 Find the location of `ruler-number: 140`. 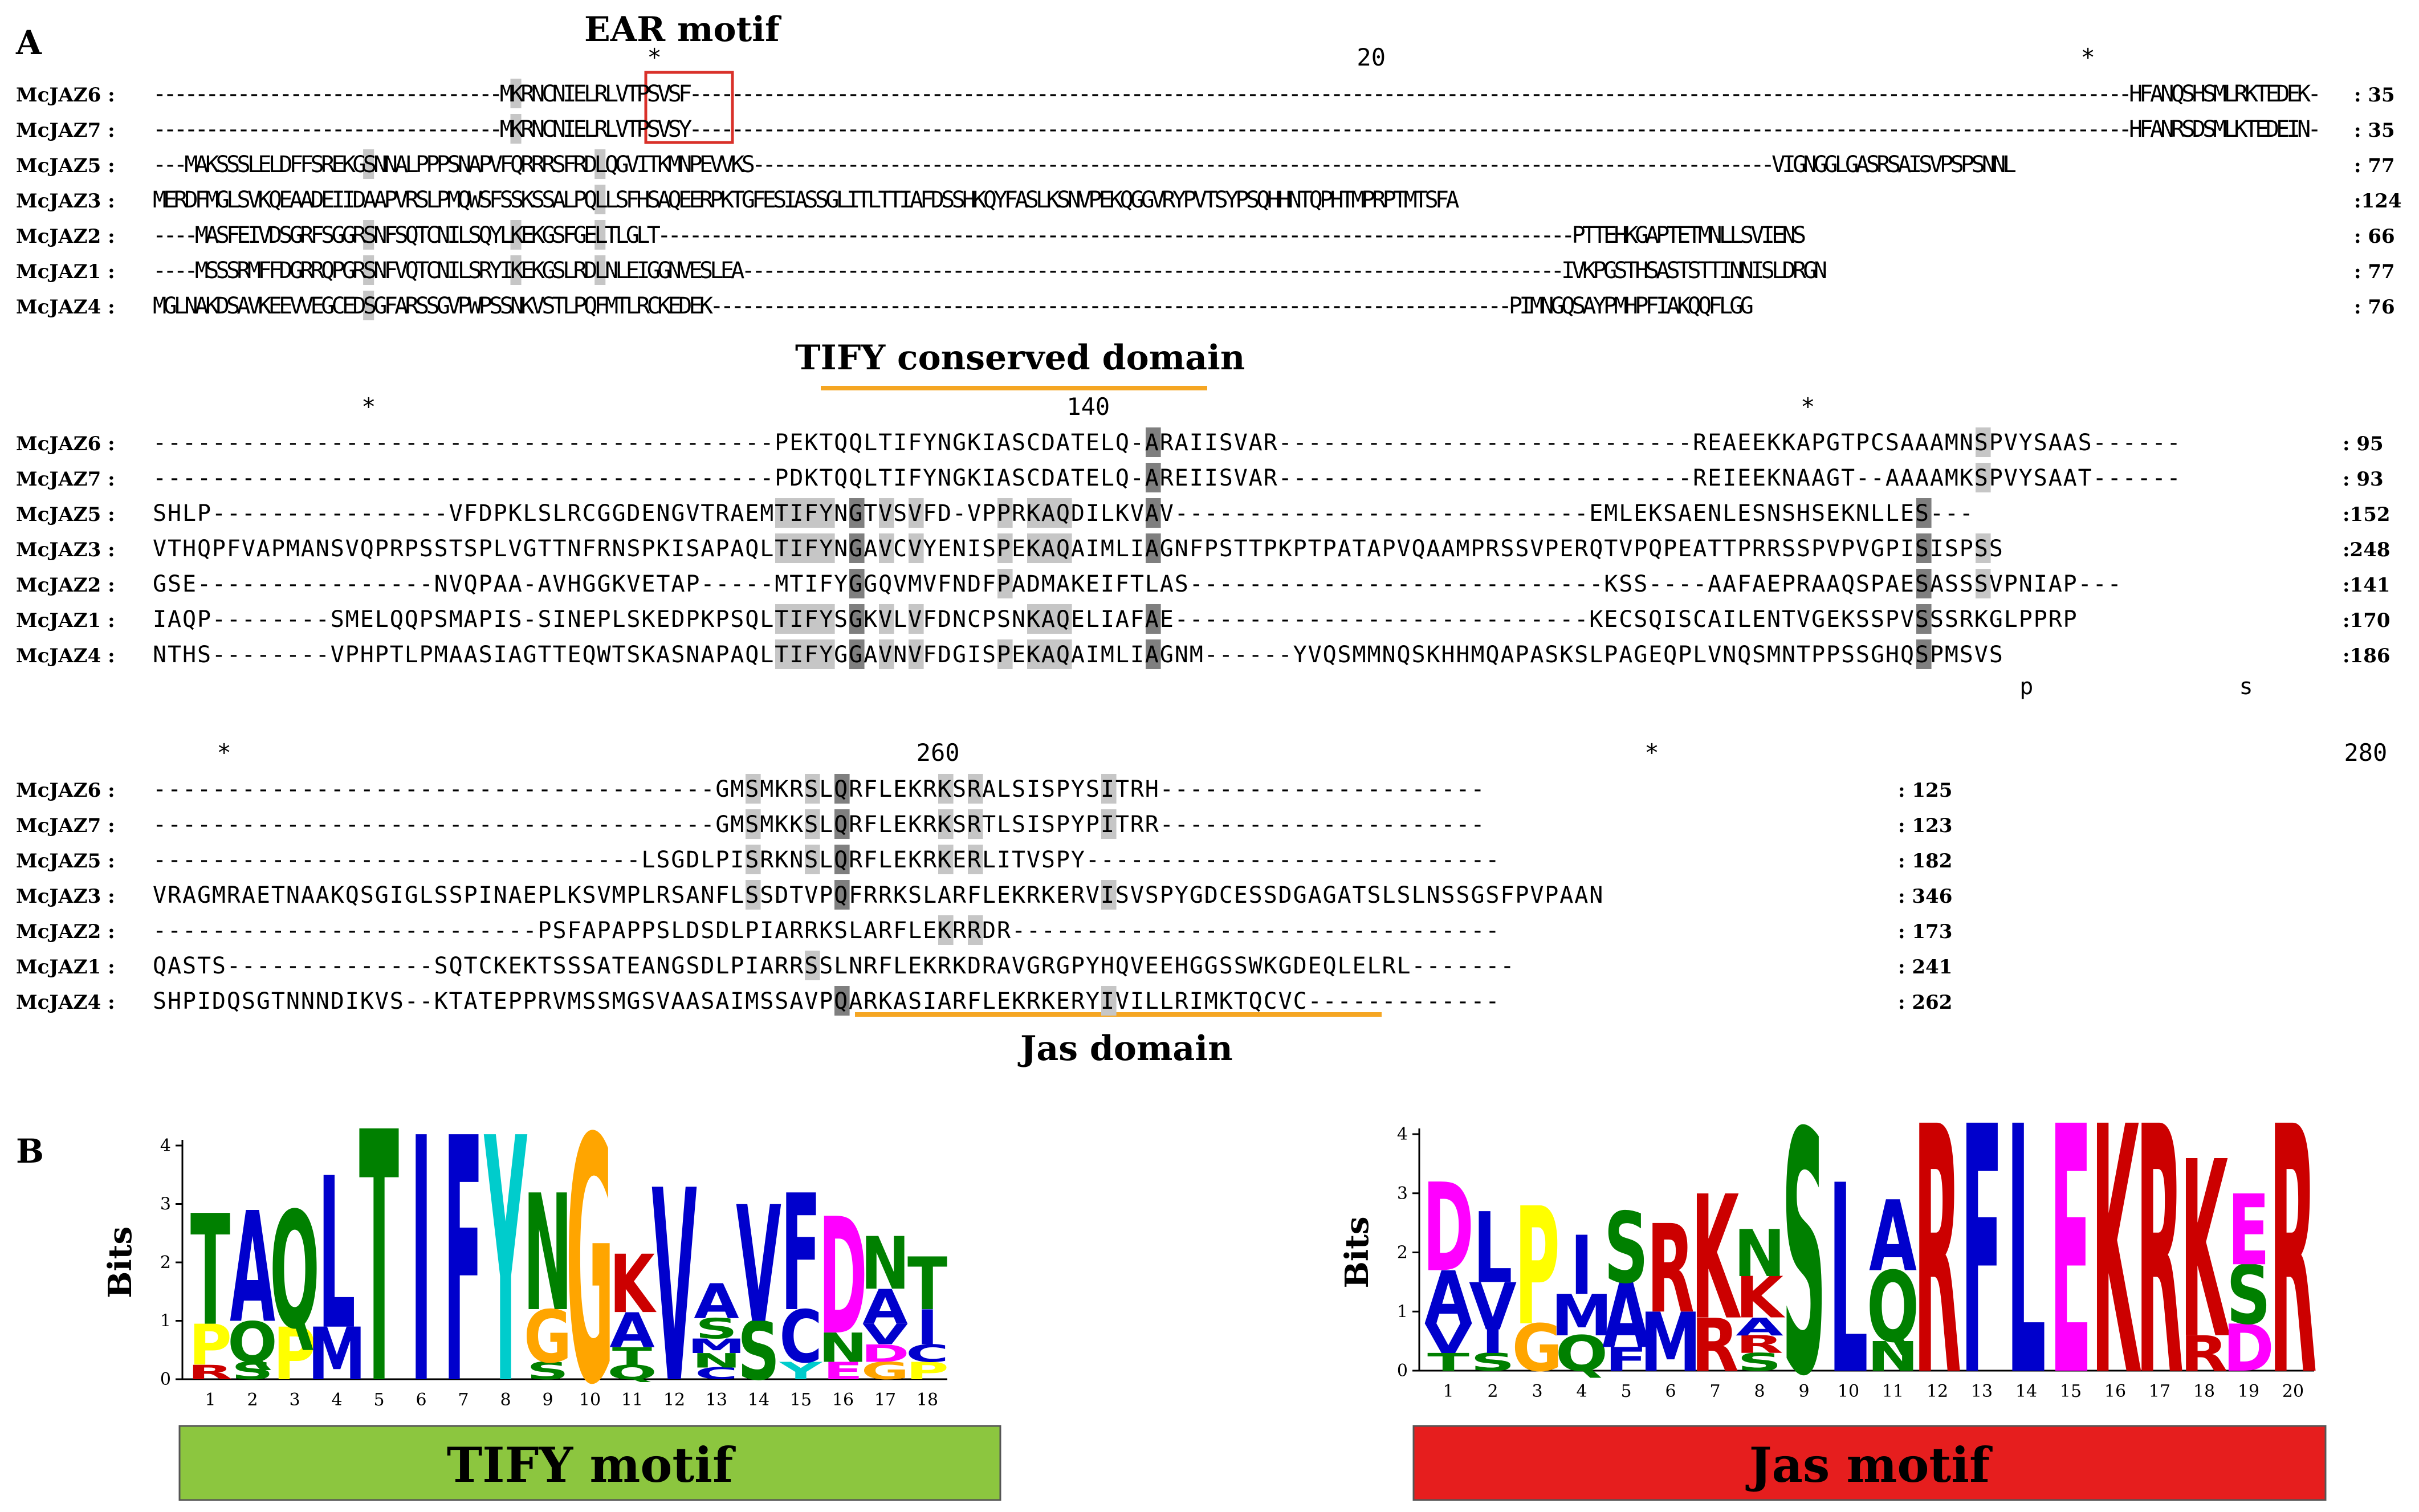

ruler-number: 140 is located at coordinates (1088, 407).